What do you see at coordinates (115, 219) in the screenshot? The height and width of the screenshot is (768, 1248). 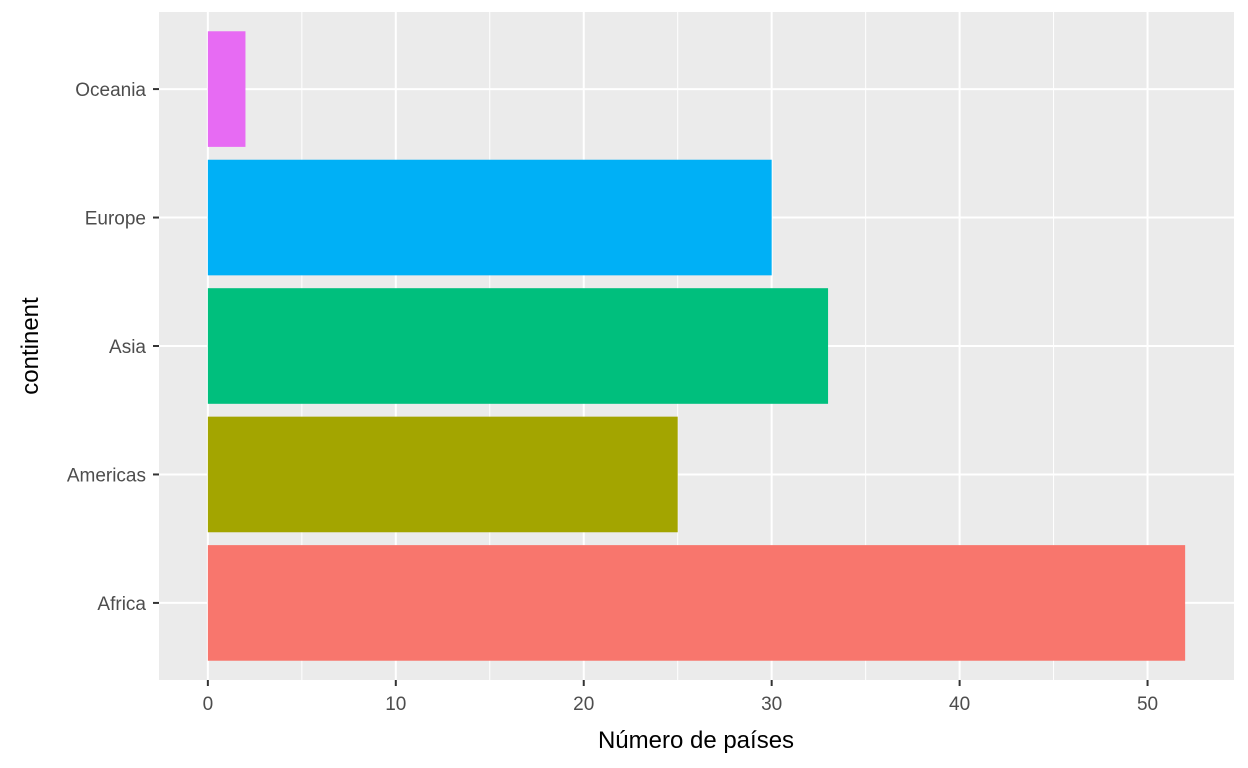 I see `y-tick-label: Europe` at bounding box center [115, 219].